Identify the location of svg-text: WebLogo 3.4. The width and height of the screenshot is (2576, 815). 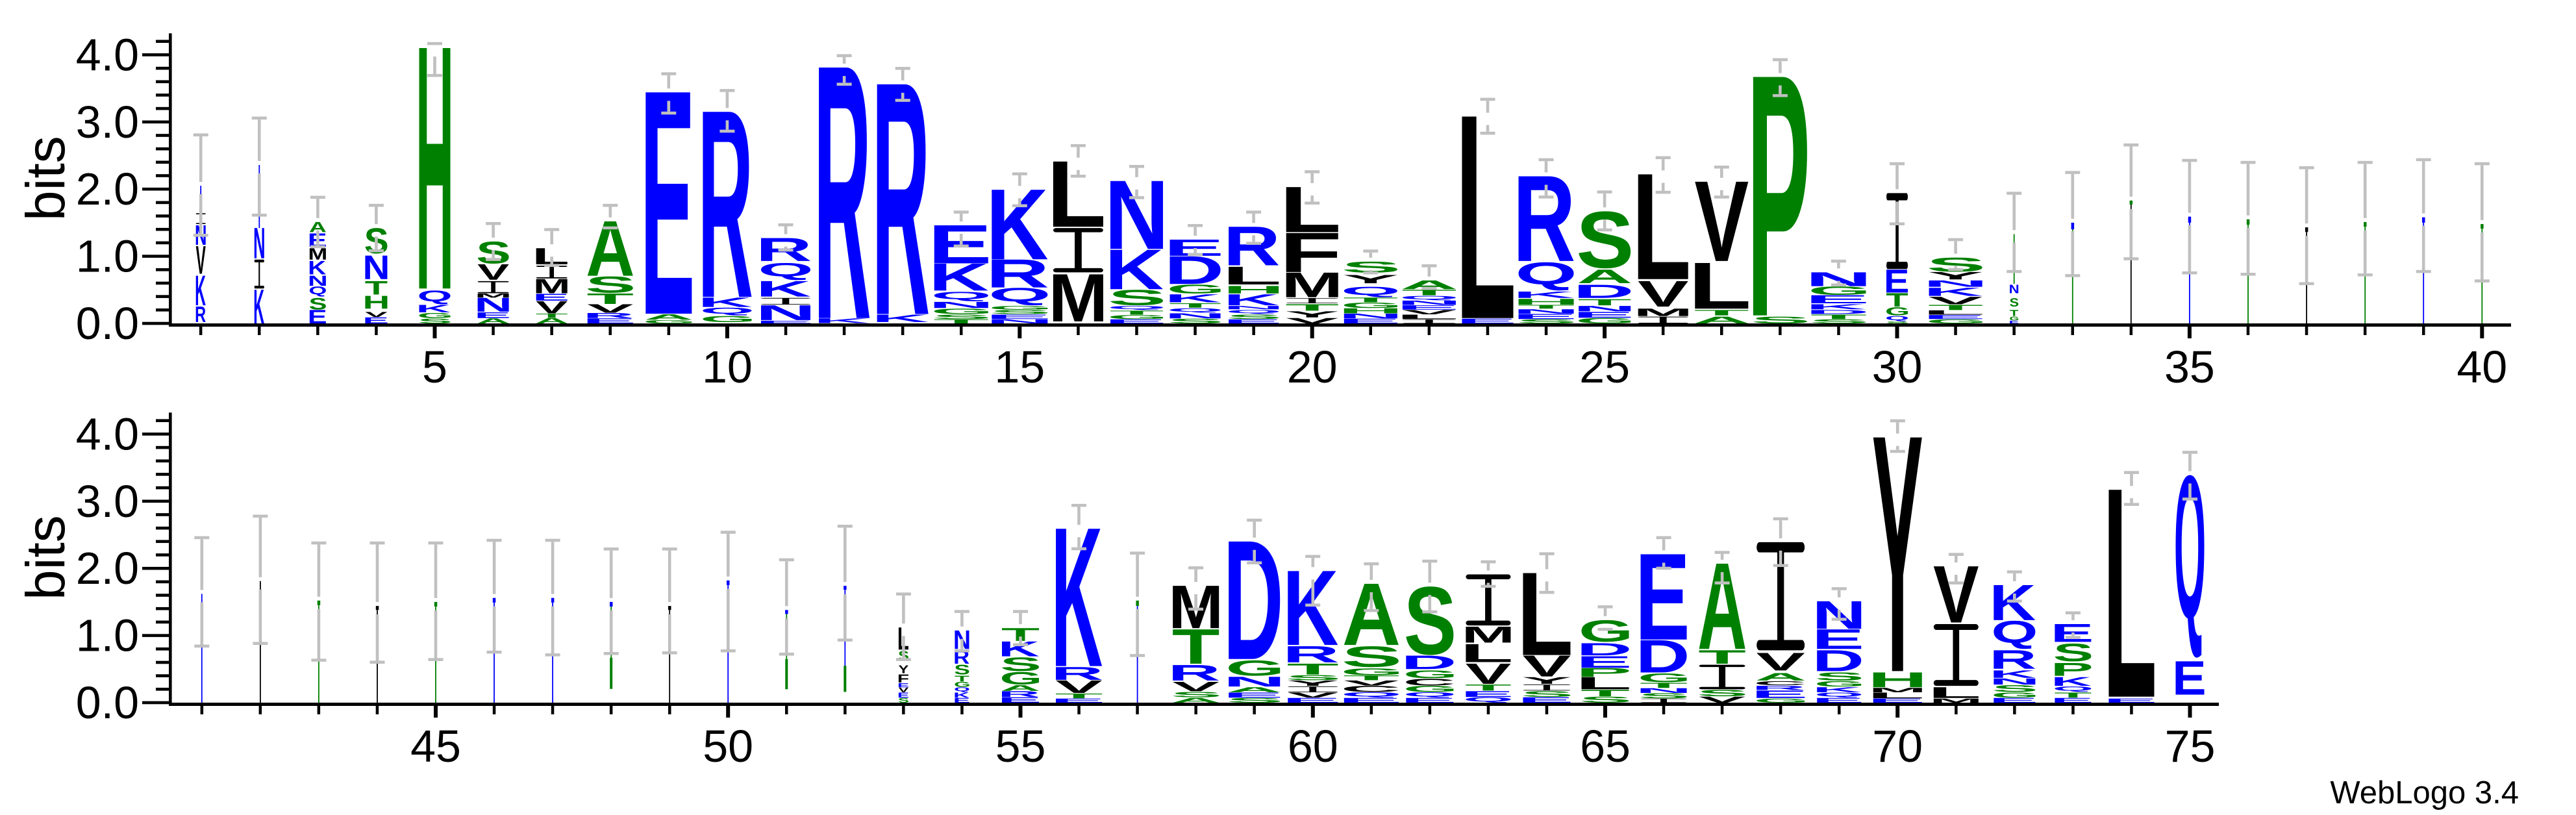
(2424, 792).